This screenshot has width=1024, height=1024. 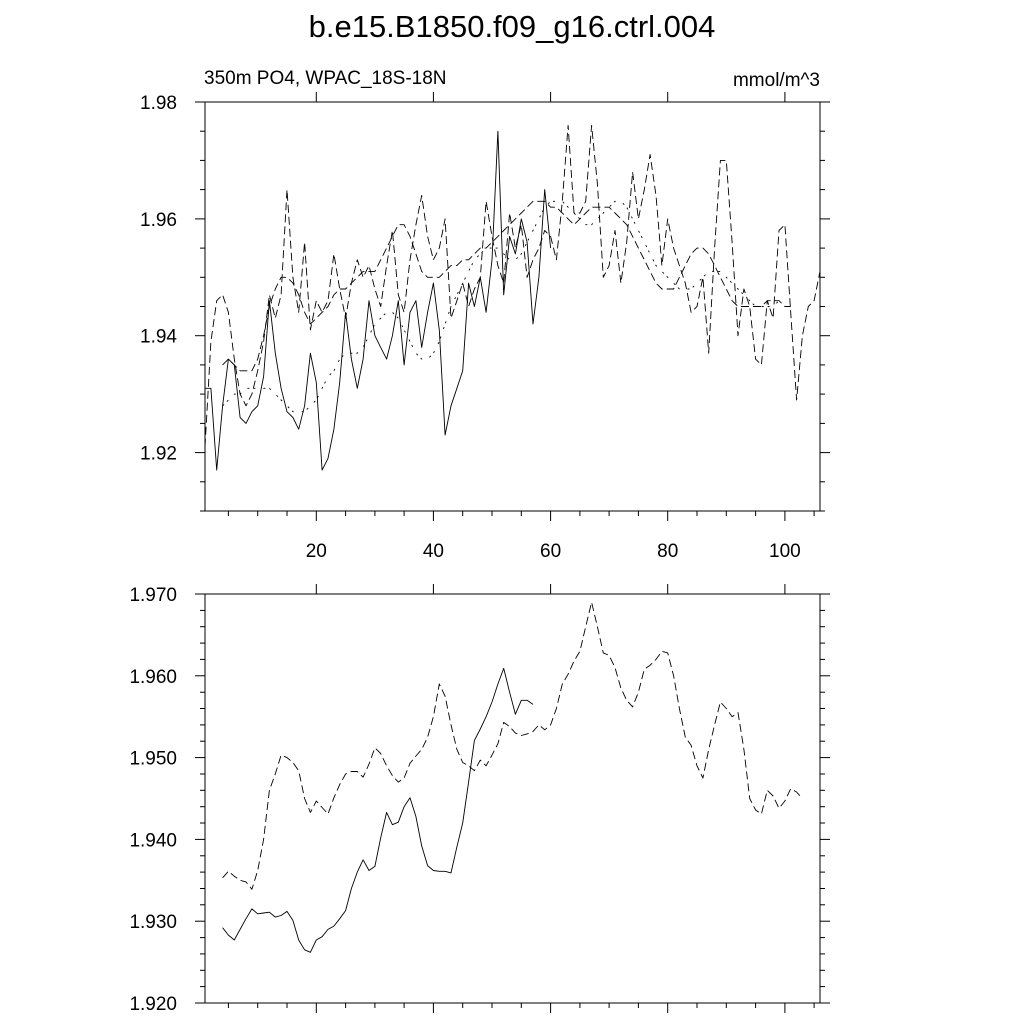 What do you see at coordinates (153, 1004) in the screenshot?
I see `y-tick-label: 1.920` at bounding box center [153, 1004].